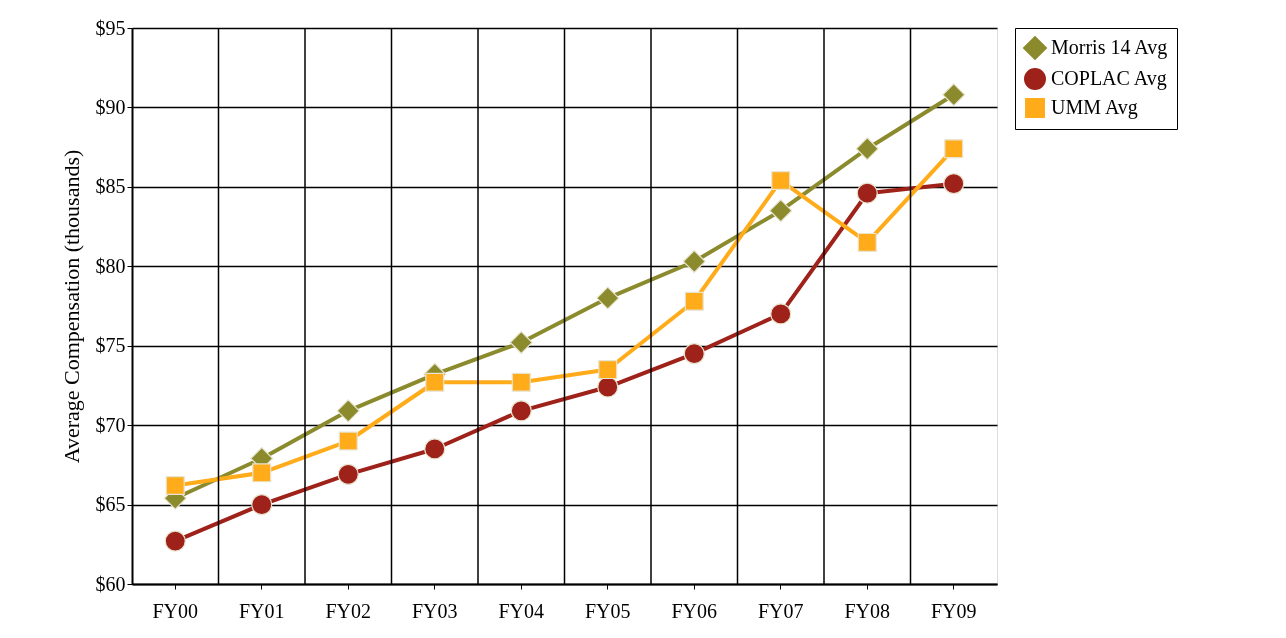 This screenshot has height=638, width=1286. I want to click on x-tick-label: FY04, so click(521, 610).